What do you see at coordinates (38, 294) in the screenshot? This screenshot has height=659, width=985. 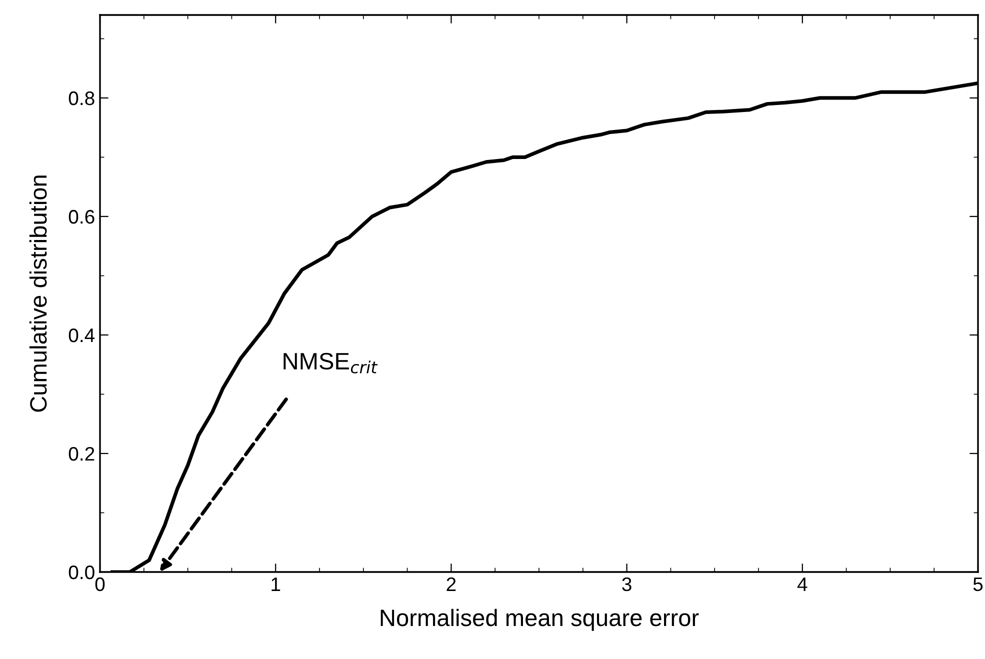 I see `y-axis-title: Cumulative distribution` at bounding box center [38, 294].